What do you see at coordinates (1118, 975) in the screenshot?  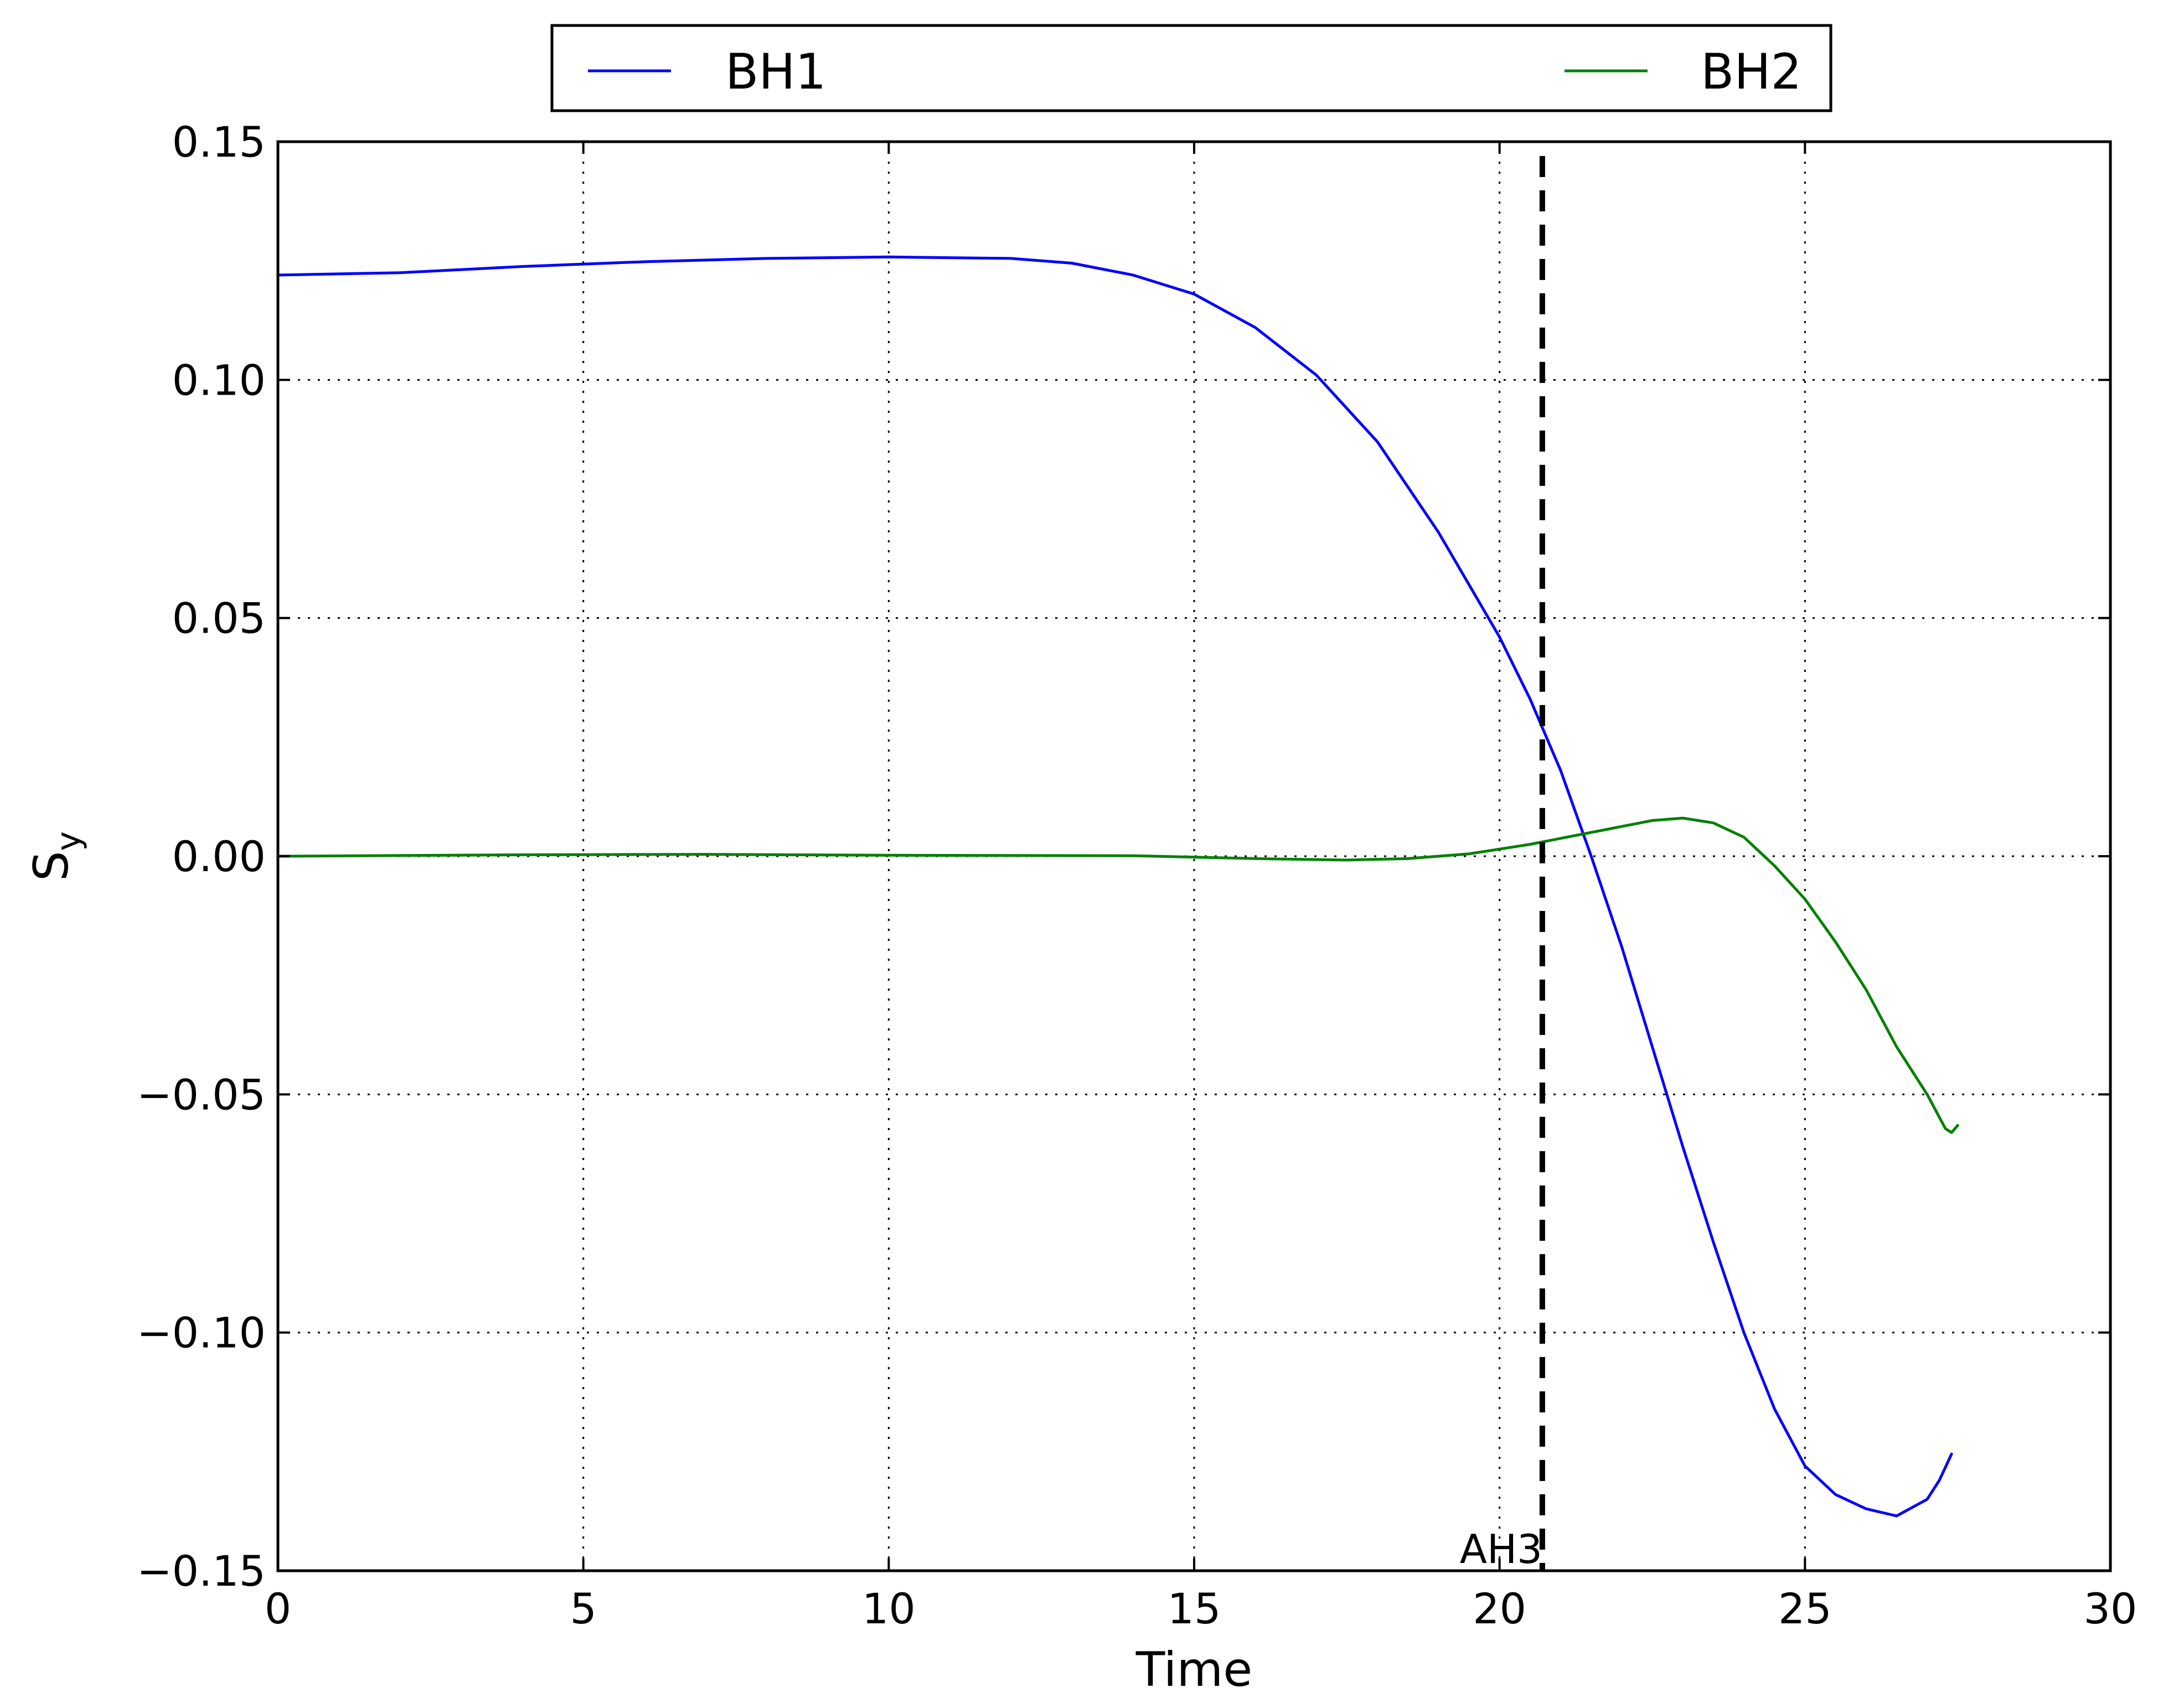 I see `series-line-bh2` at bounding box center [1118, 975].